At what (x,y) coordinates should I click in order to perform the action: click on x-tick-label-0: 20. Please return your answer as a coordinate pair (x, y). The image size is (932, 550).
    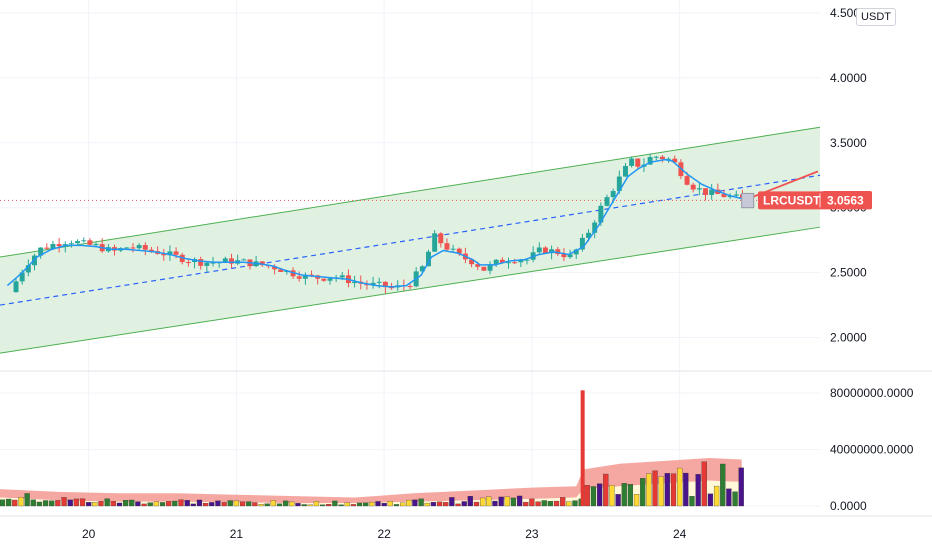
    Looking at the image, I should click on (89, 534).